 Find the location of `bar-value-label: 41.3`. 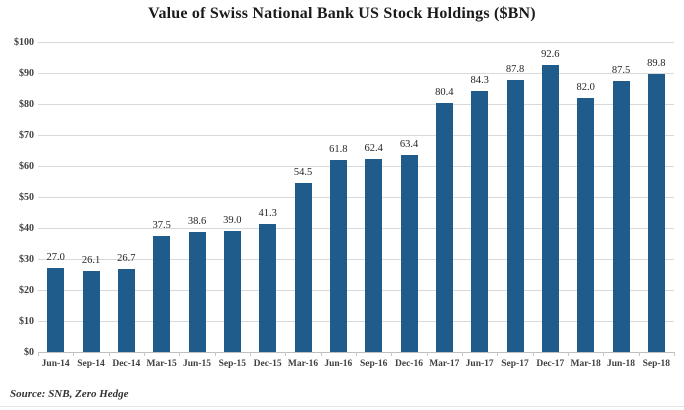

bar-value-label: 41.3 is located at coordinates (267, 213).